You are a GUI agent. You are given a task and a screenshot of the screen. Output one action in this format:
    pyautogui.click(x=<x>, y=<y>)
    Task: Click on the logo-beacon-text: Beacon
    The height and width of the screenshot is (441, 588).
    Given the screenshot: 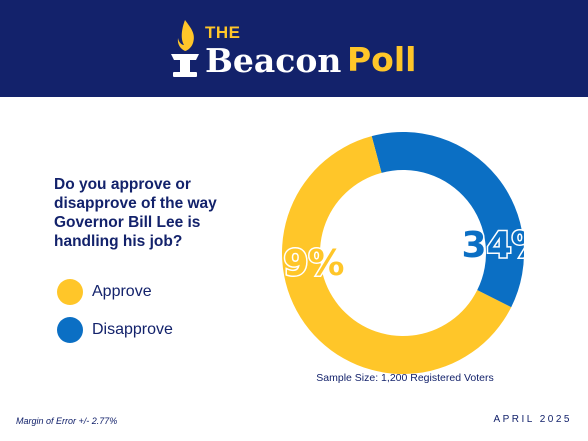 What is the action you would take?
    pyautogui.click(x=273, y=60)
    